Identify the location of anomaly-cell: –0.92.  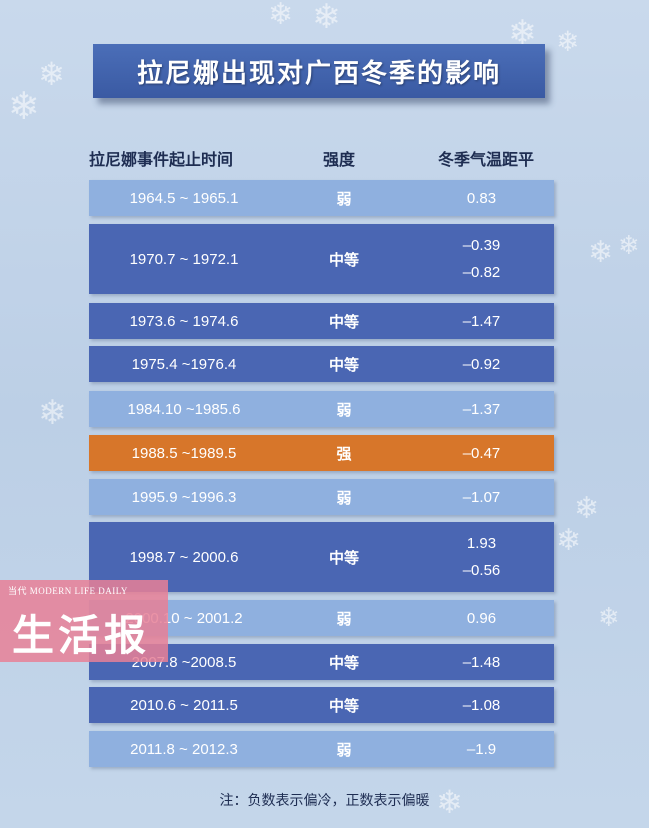
(481, 364).